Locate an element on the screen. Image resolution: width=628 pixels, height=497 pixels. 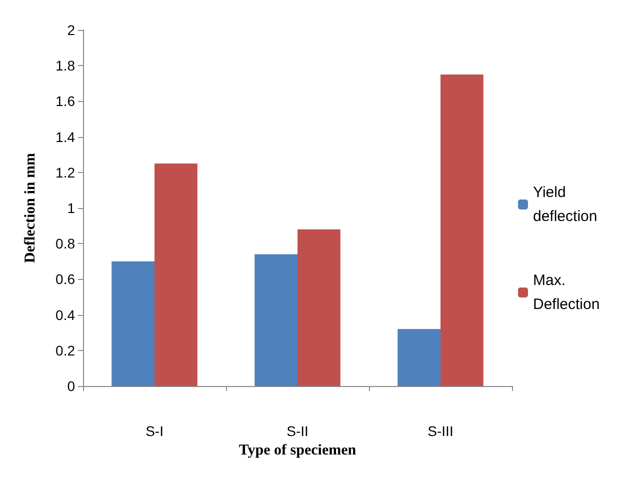
y-tick-label: 0.2 is located at coordinates (66, 350).